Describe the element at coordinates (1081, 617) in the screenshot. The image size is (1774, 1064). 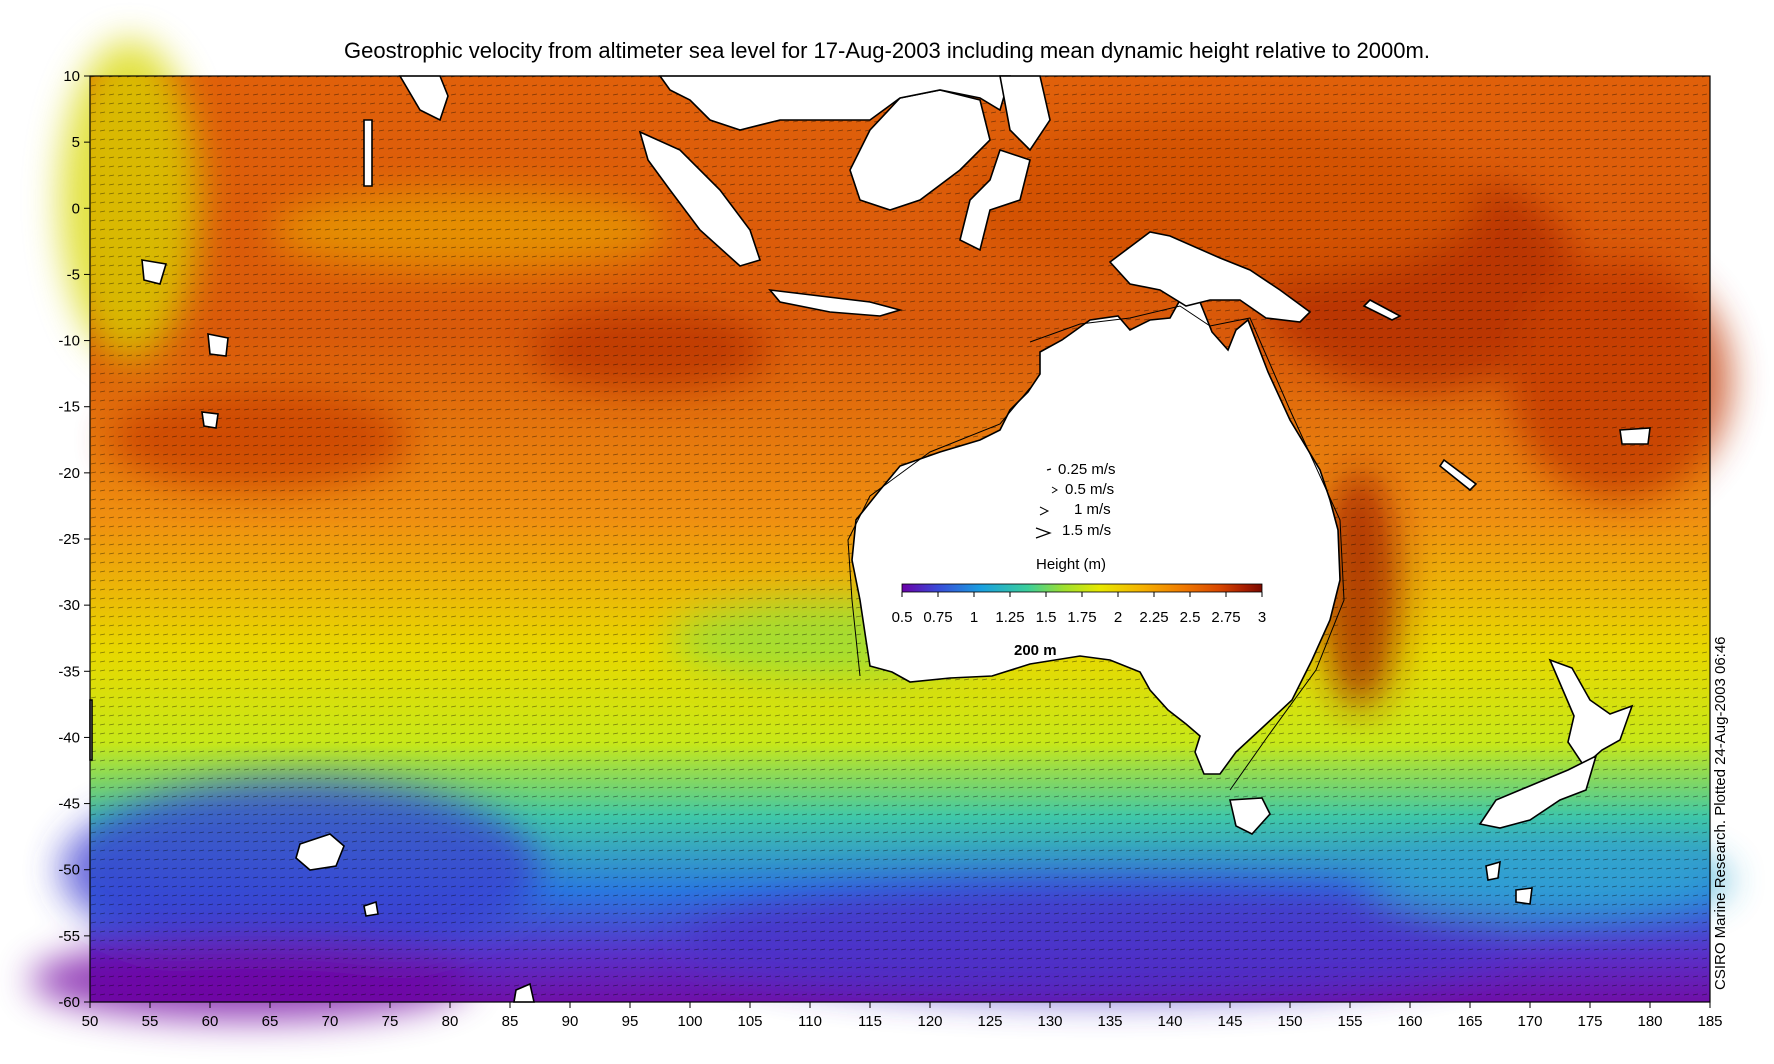
I see `colorbar-tick-label: 1.75` at that location.